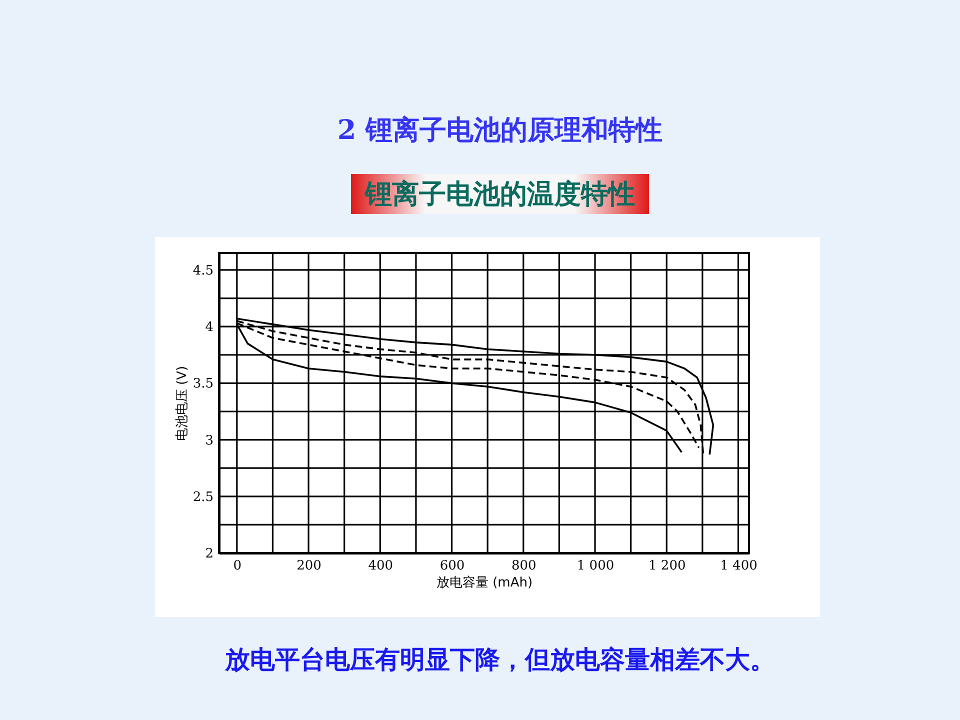 This screenshot has height=720, width=960. I want to click on y-tick-label: 4.5, so click(203, 270).